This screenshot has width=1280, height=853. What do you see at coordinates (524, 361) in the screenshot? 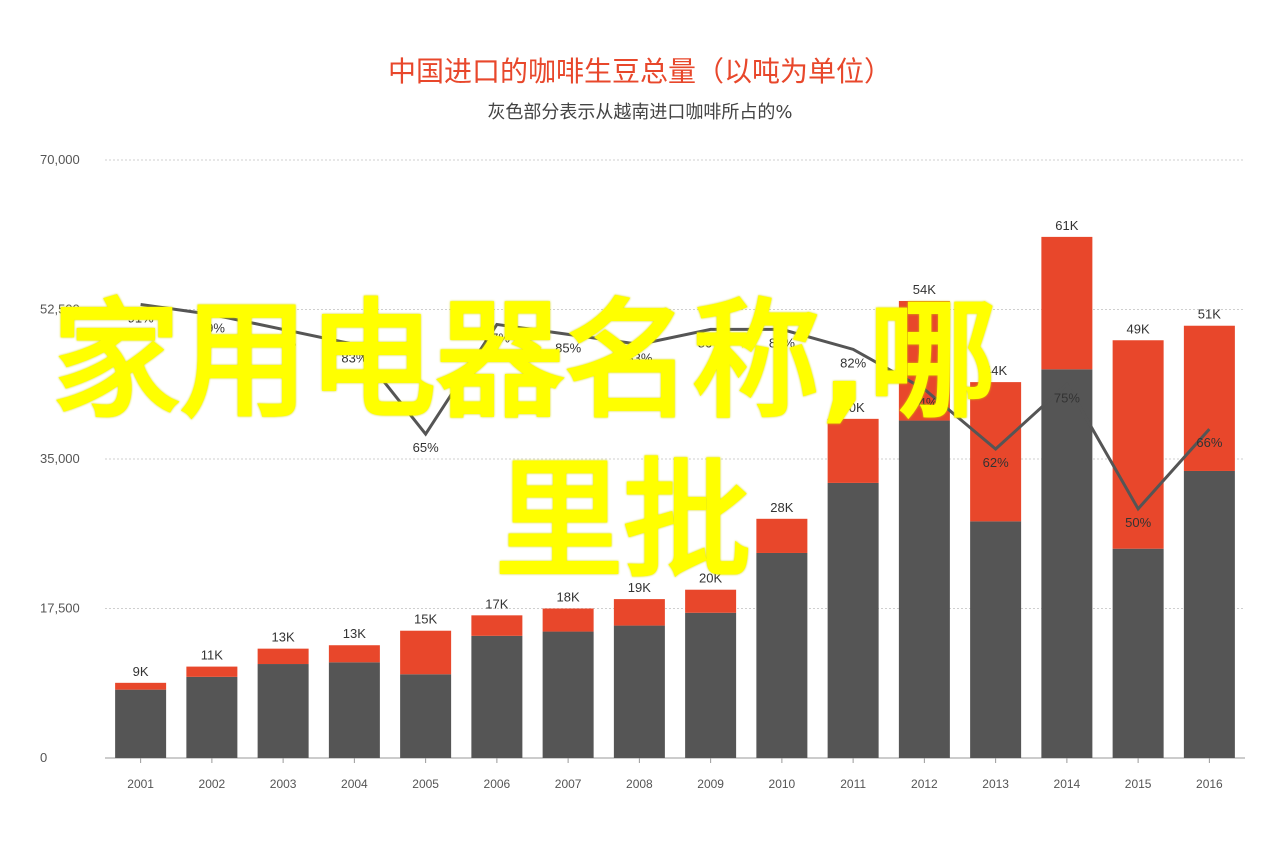
I see `overlay-text-line1: 家用电器名称,哪` at bounding box center [524, 361].